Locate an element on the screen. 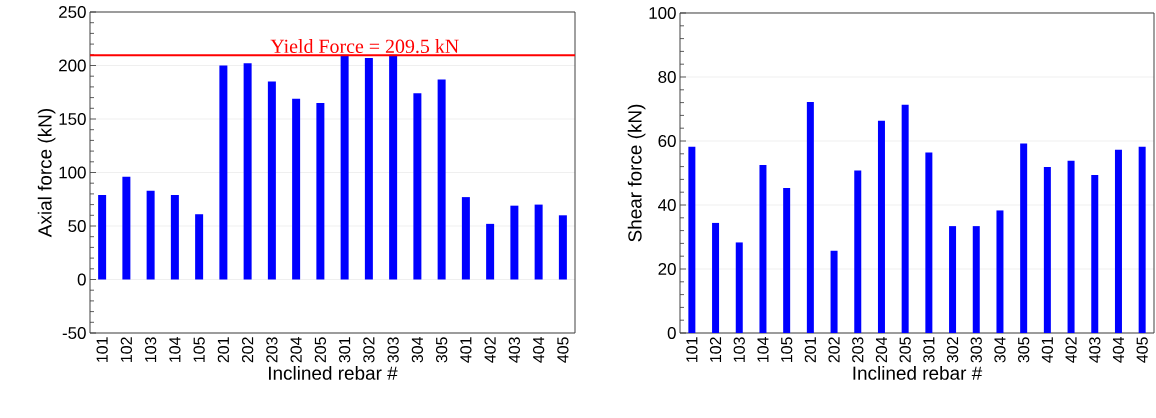  y-tick-label: 80 is located at coordinates (667, 77).